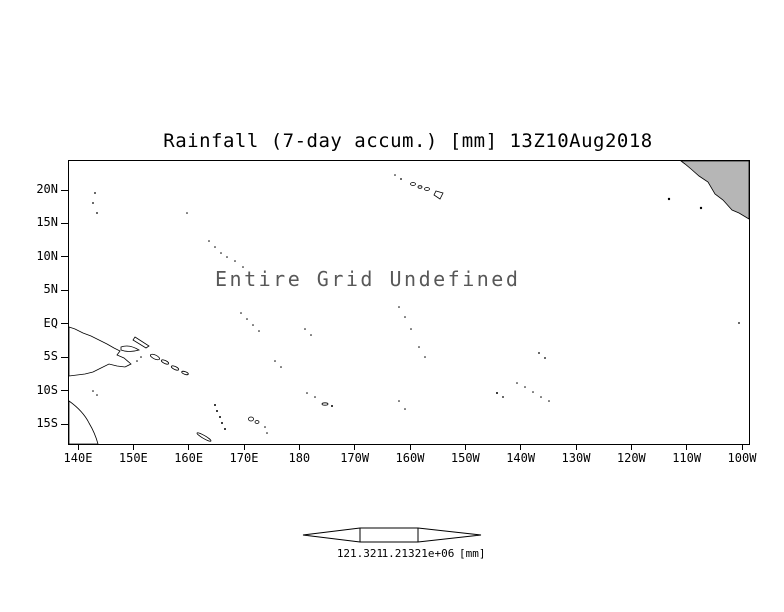  Describe the element at coordinates (84, 422) in the screenshot. I see `land-australia` at that location.